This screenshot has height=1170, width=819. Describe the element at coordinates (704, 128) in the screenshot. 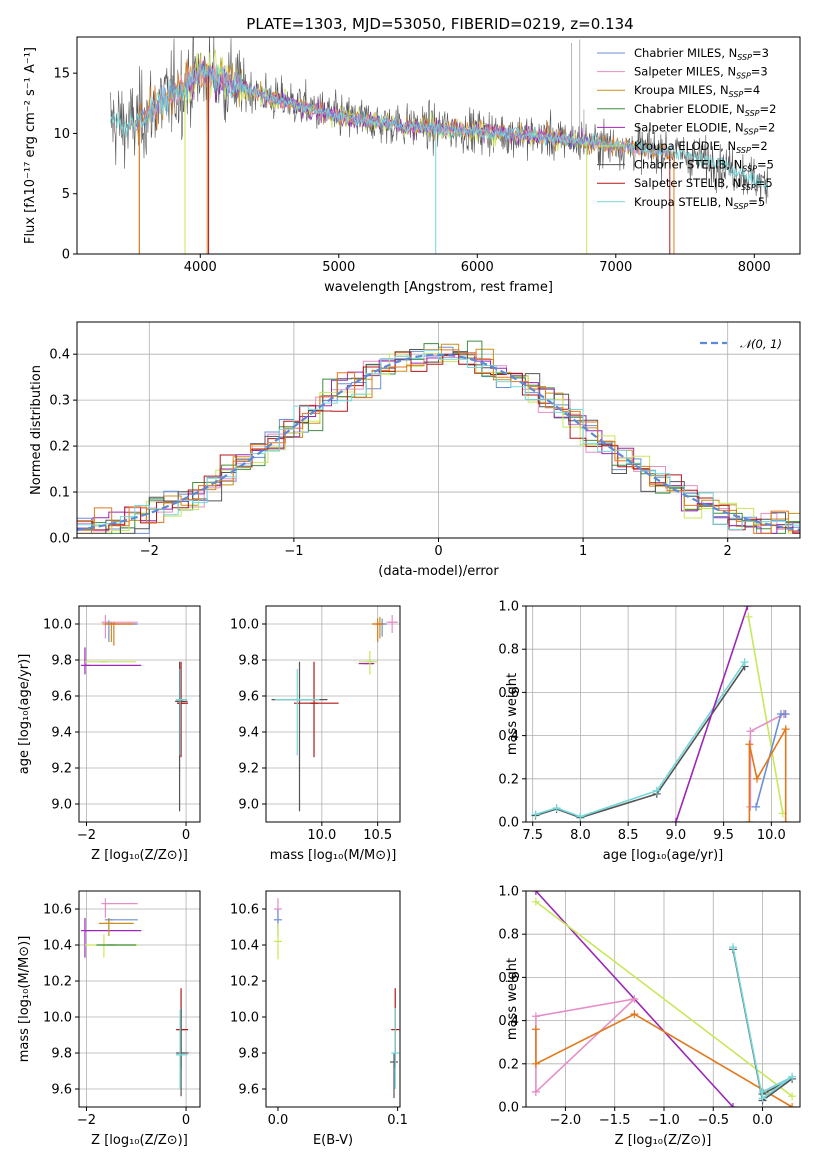

I see `legend-label: Salpeter ELODIE, NSSP=2` at that location.